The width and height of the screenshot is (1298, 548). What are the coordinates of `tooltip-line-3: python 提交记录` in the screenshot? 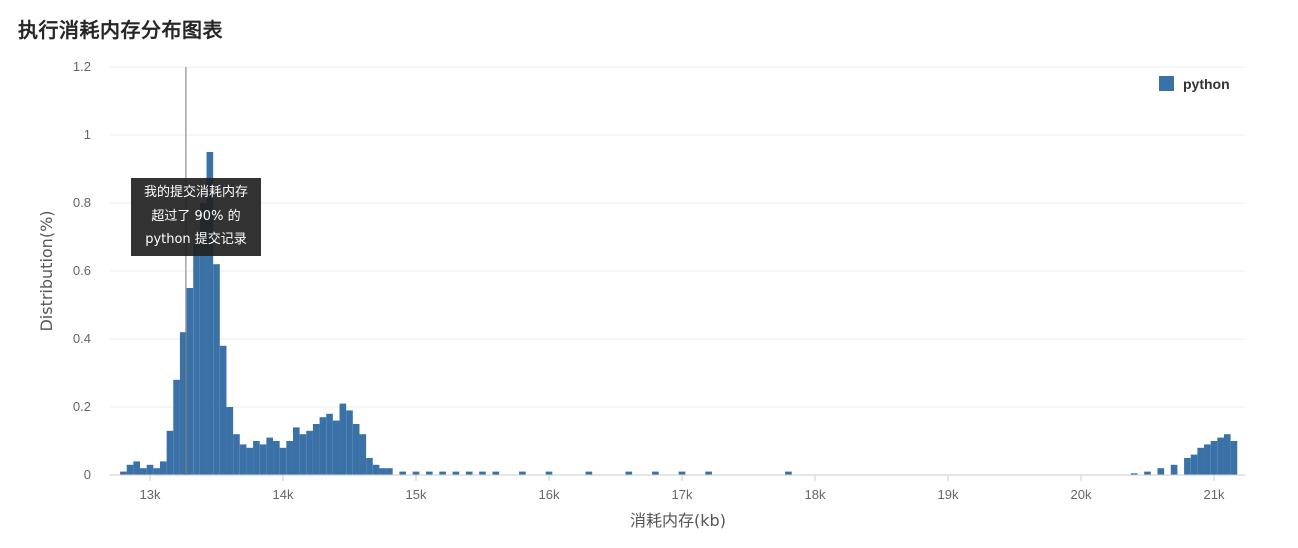 It's located at (196, 239).